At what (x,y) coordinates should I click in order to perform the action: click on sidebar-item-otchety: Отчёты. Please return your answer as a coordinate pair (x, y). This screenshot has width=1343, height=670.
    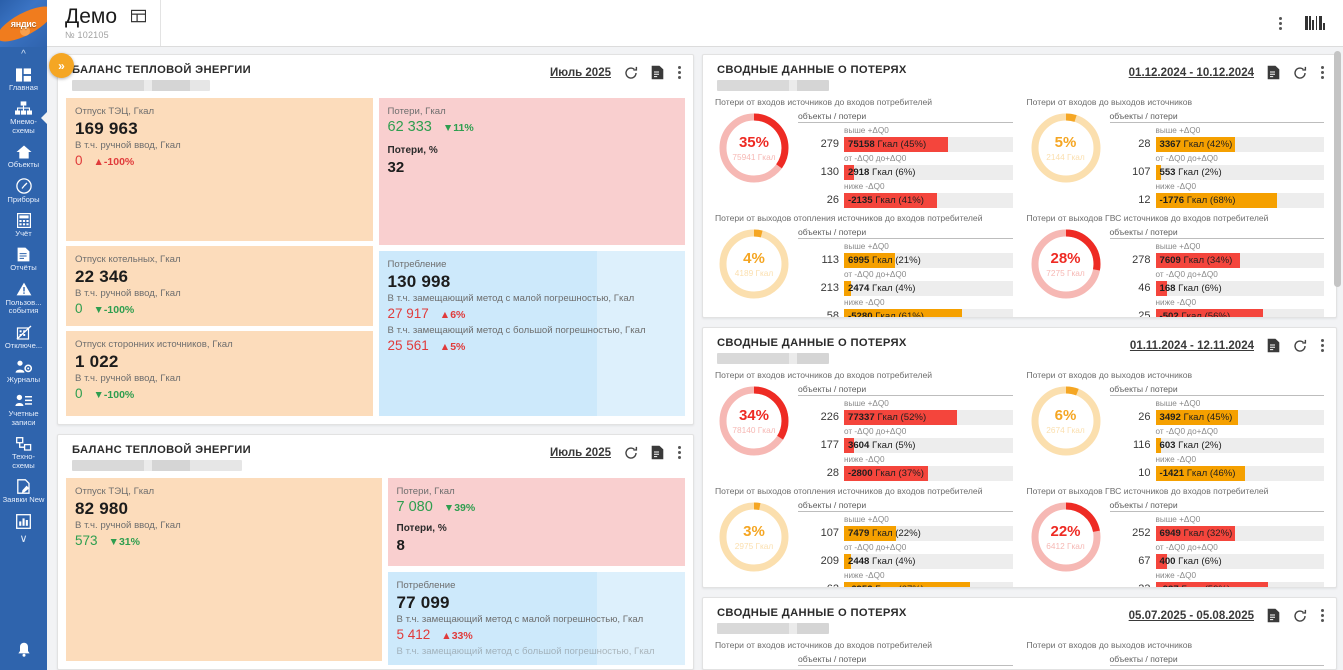
    Looking at the image, I should click on (23, 259).